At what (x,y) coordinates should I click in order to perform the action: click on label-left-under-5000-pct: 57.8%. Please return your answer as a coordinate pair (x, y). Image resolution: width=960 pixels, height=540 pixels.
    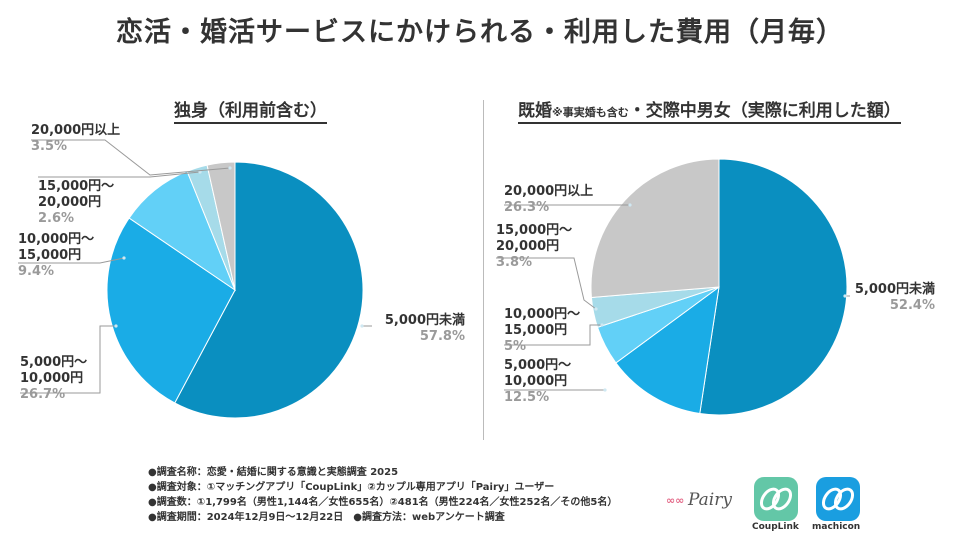
    Looking at the image, I should click on (442, 336).